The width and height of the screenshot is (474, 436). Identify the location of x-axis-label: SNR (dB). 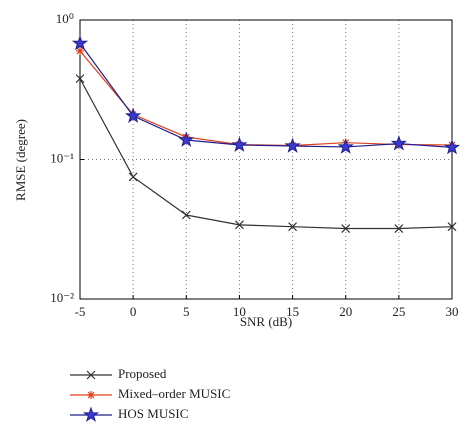
(266, 321).